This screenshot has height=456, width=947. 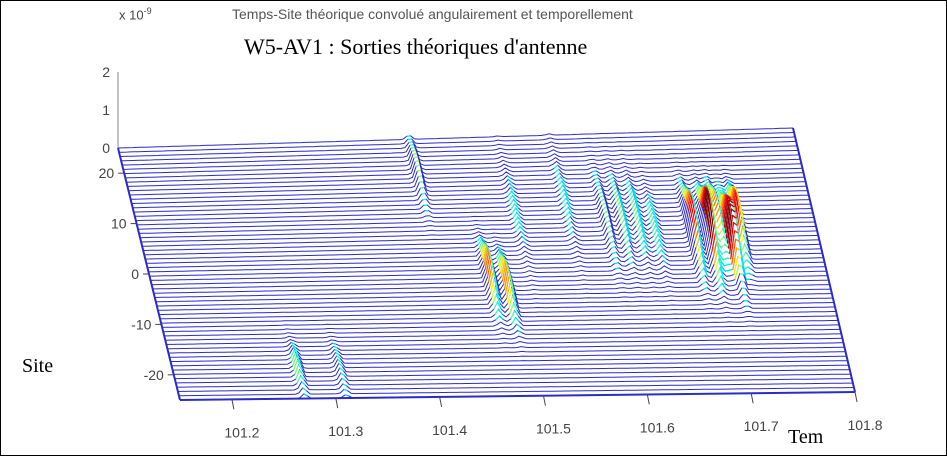 I want to click on x-tick-label: 101.8, so click(x=864, y=425).